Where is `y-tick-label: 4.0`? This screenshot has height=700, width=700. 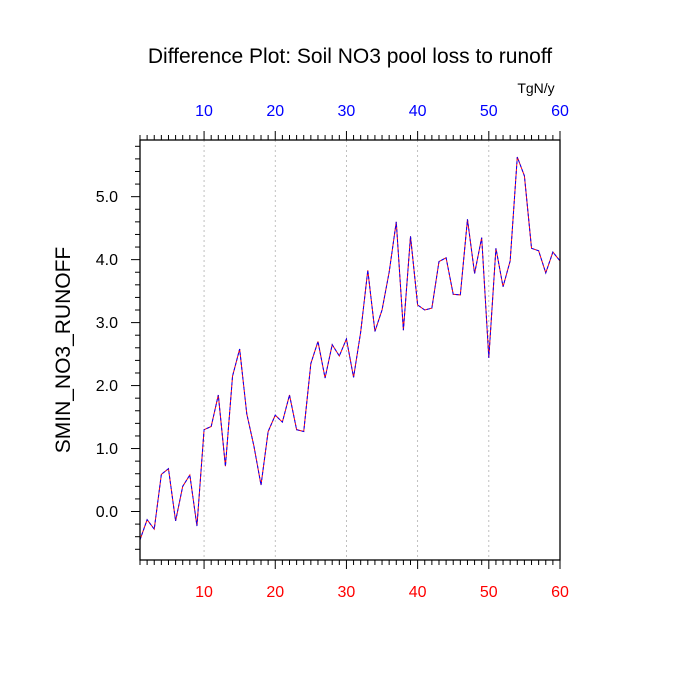
y-tick-label: 4.0 is located at coordinates (107, 260).